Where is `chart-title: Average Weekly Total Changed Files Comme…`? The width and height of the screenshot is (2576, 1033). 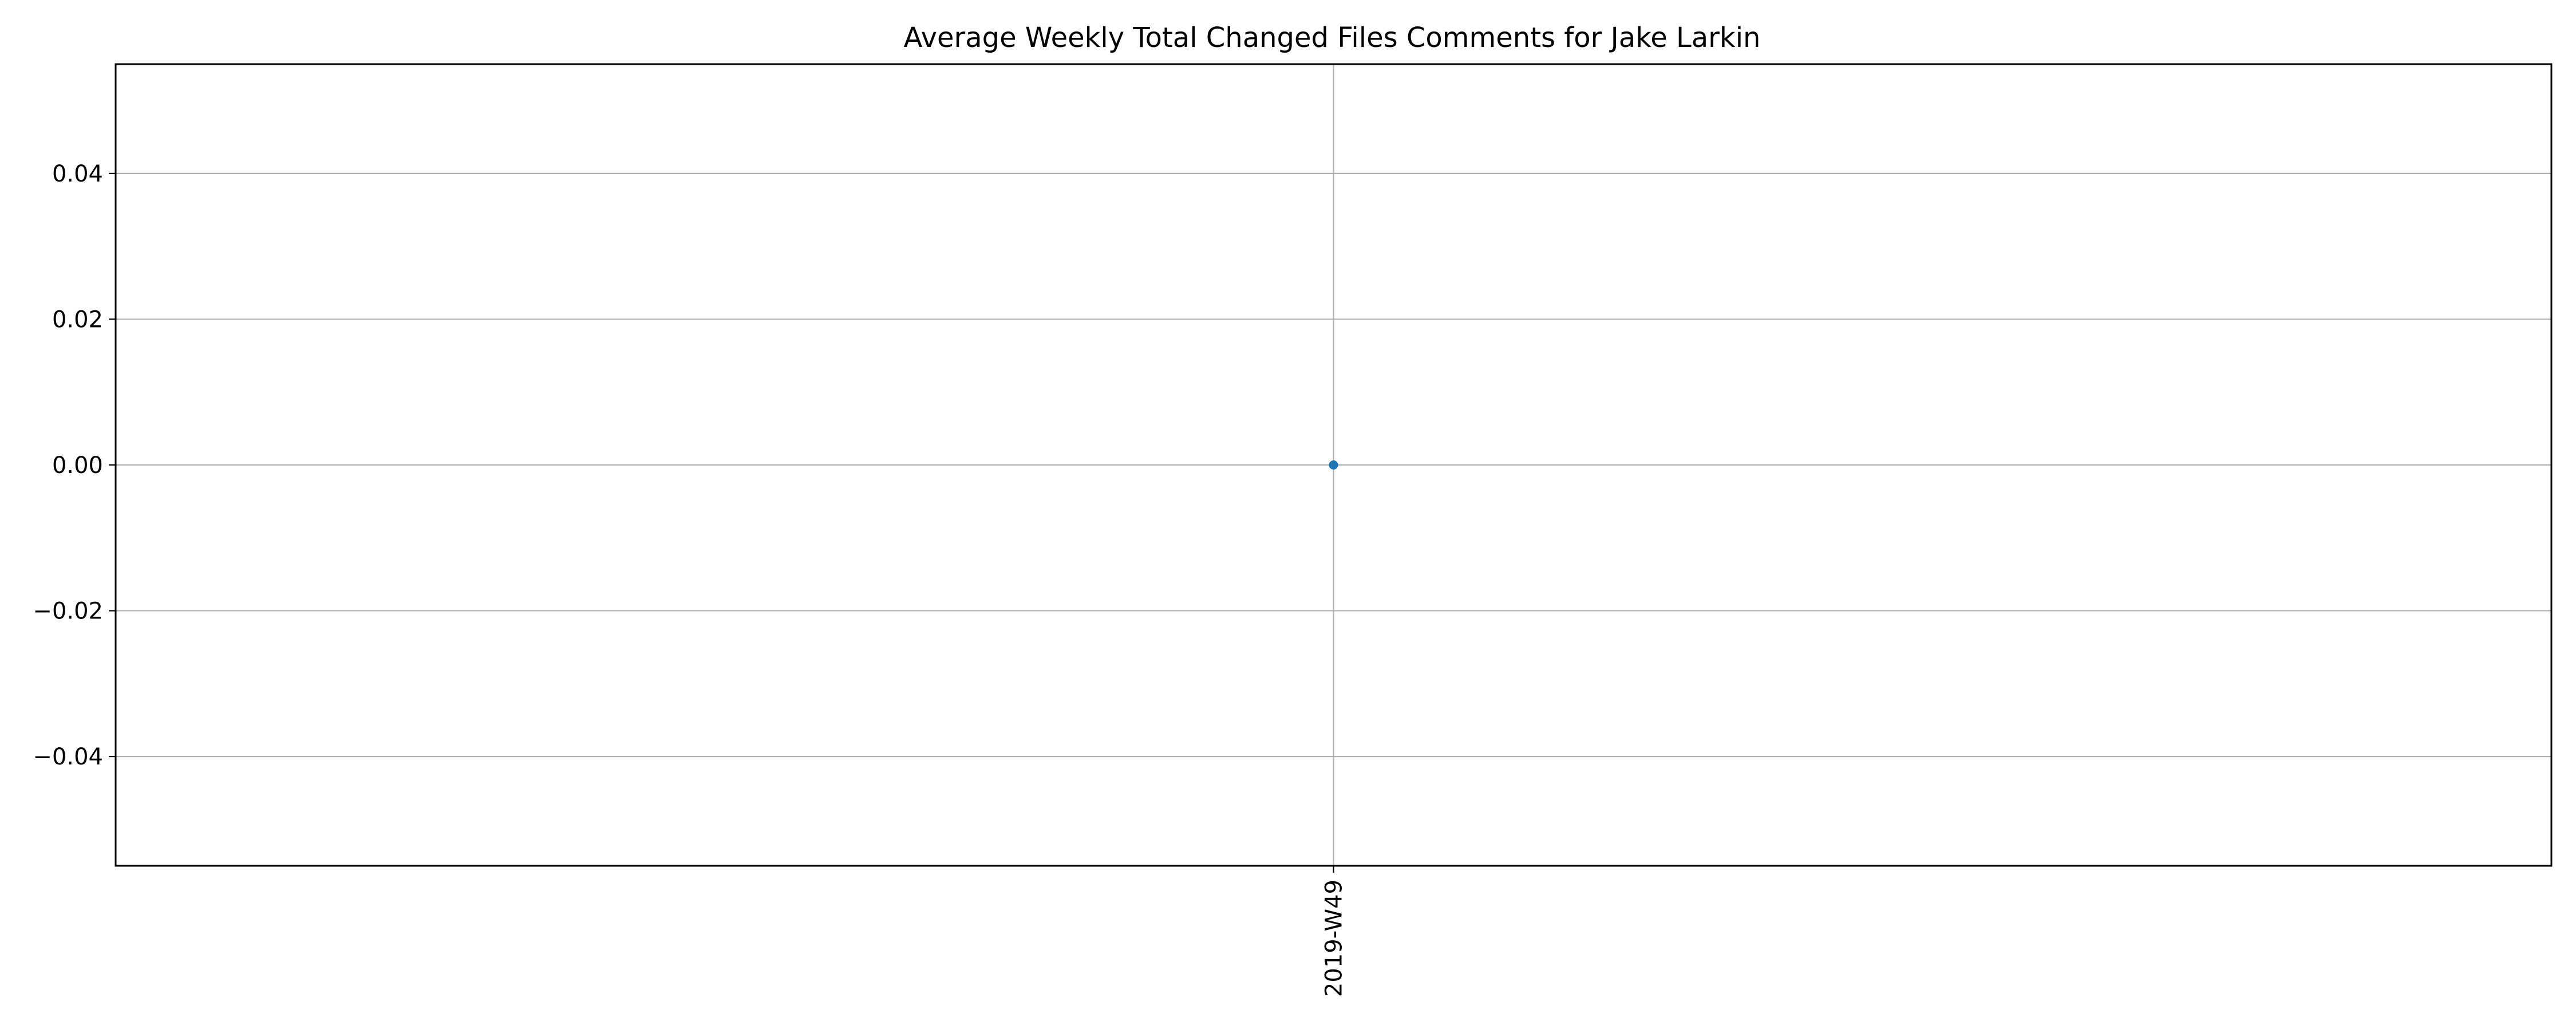 chart-title: Average Weekly Total Changed Files Comme… is located at coordinates (1332, 38).